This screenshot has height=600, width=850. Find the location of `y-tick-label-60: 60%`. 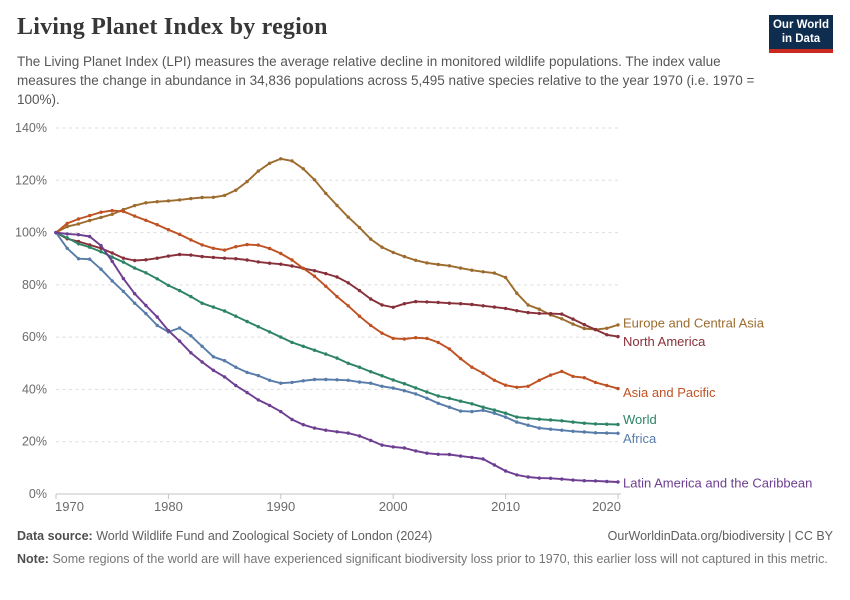

y-tick-label-60: 60% is located at coordinates (34, 337).